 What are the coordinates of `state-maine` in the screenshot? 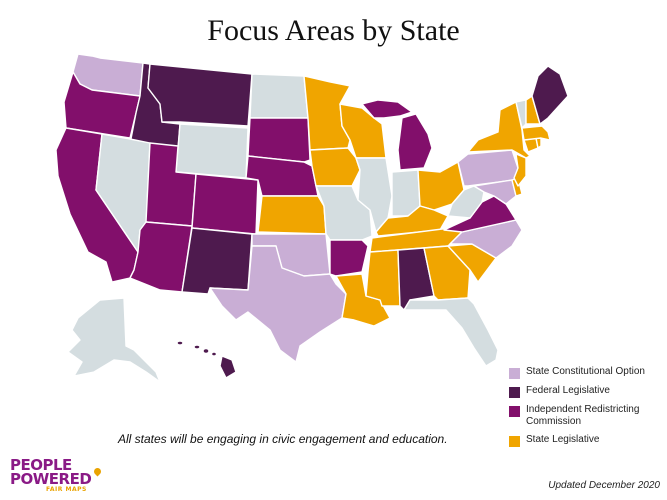 It's located at (550, 95).